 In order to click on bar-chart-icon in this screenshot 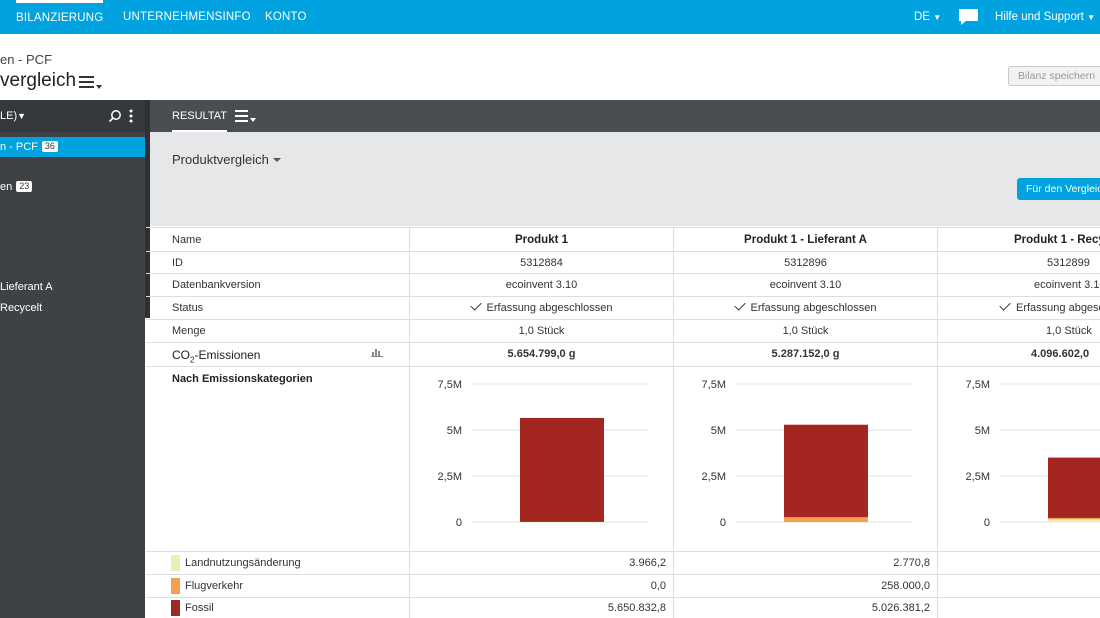, I will do `click(377, 352)`.